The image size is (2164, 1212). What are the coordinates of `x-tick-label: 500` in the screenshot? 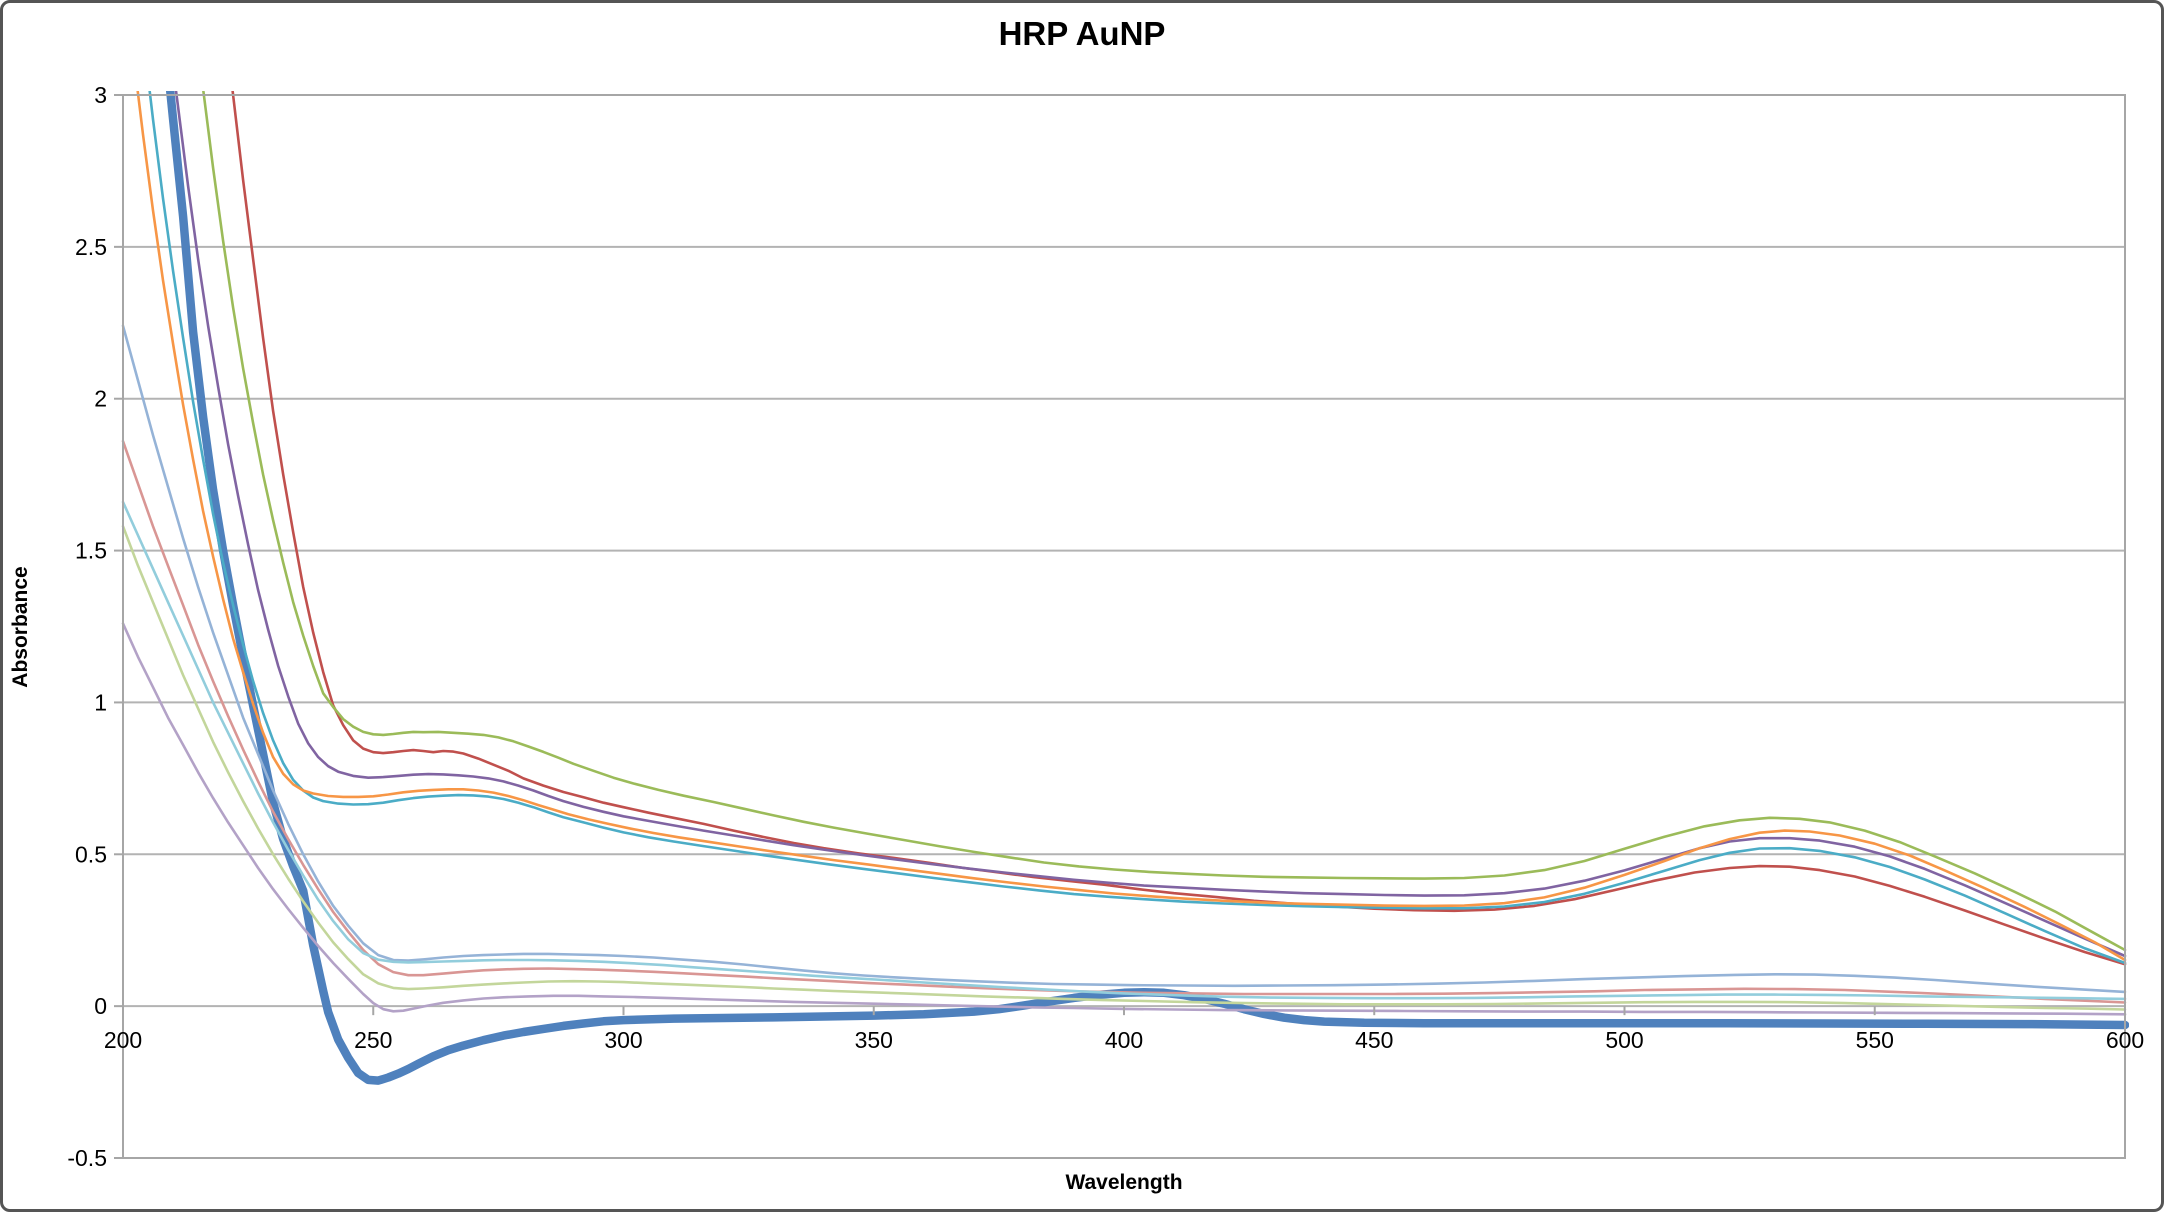 It's located at (1624, 1040).